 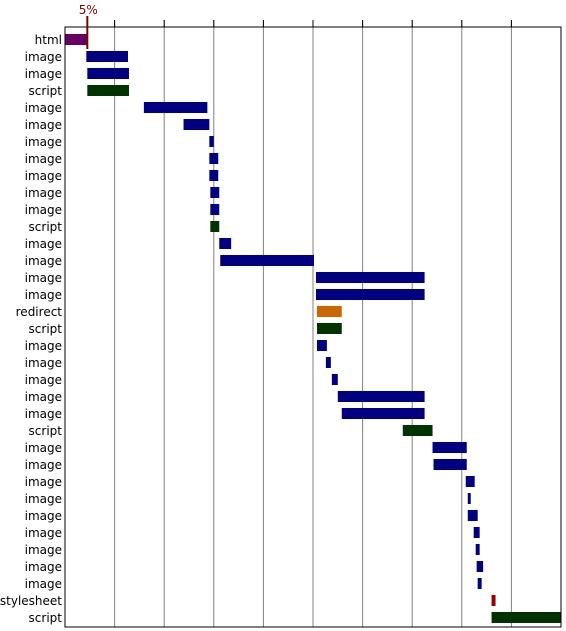 I want to click on row-label: html, so click(x=48, y=40).